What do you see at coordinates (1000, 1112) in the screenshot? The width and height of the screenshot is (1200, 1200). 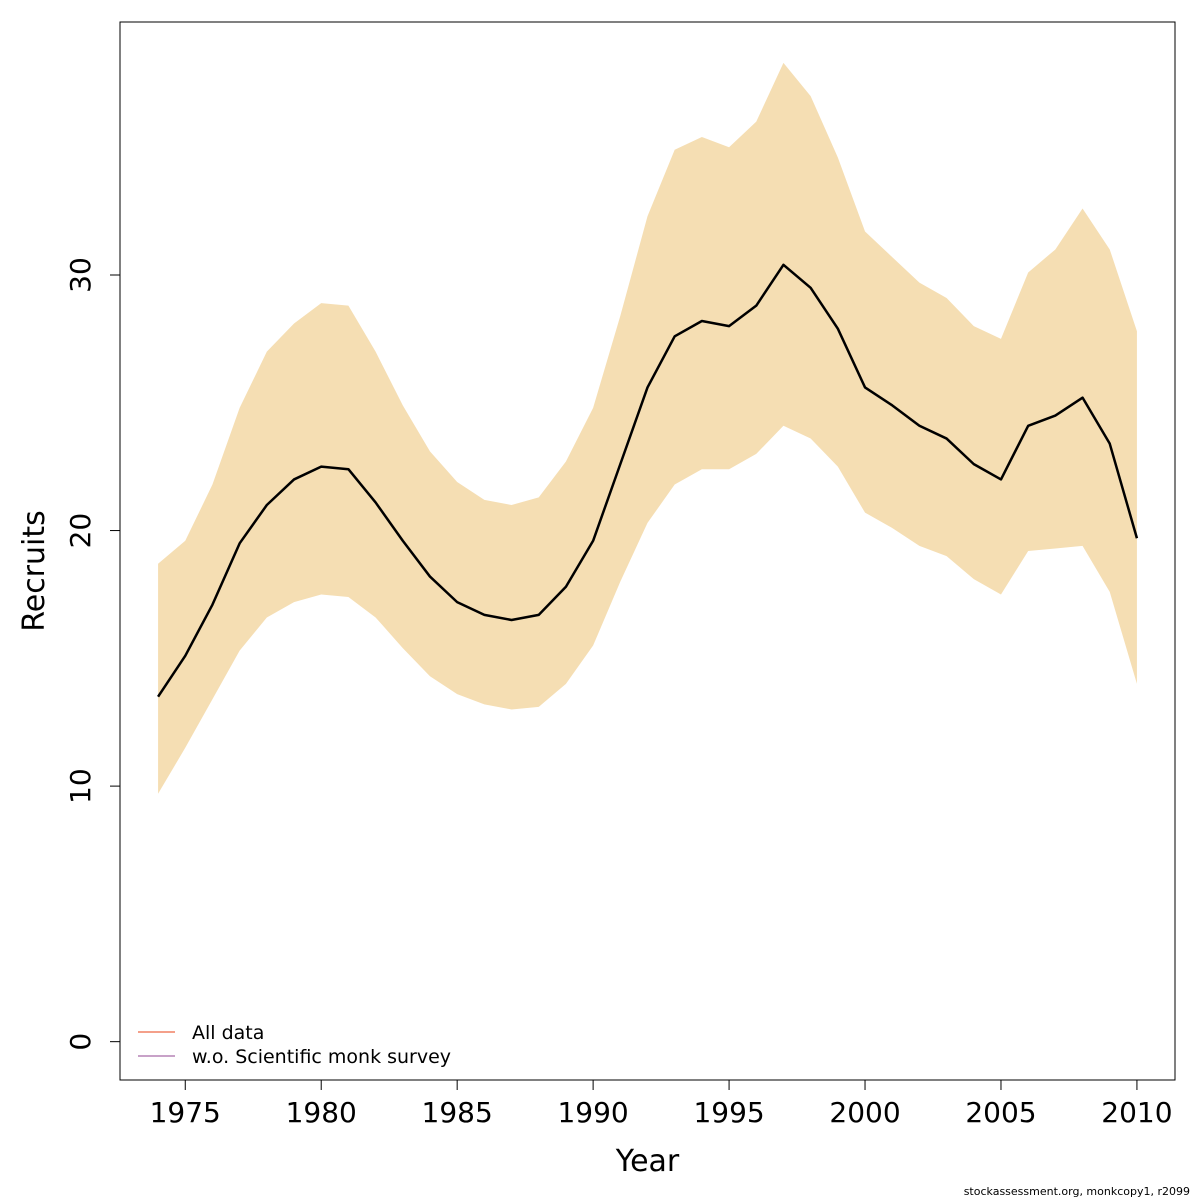 I see `x-tick-label-2005: 2005` at bounding box center [1000, 1112].